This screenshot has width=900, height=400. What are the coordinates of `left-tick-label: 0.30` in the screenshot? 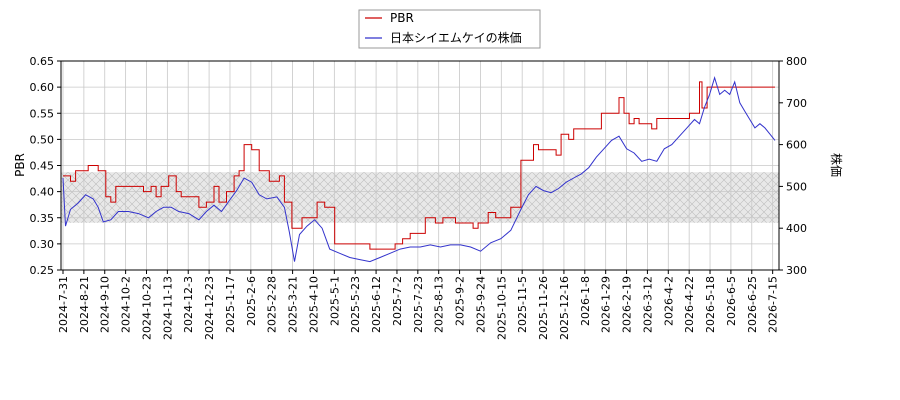 It's located at (42, 244).